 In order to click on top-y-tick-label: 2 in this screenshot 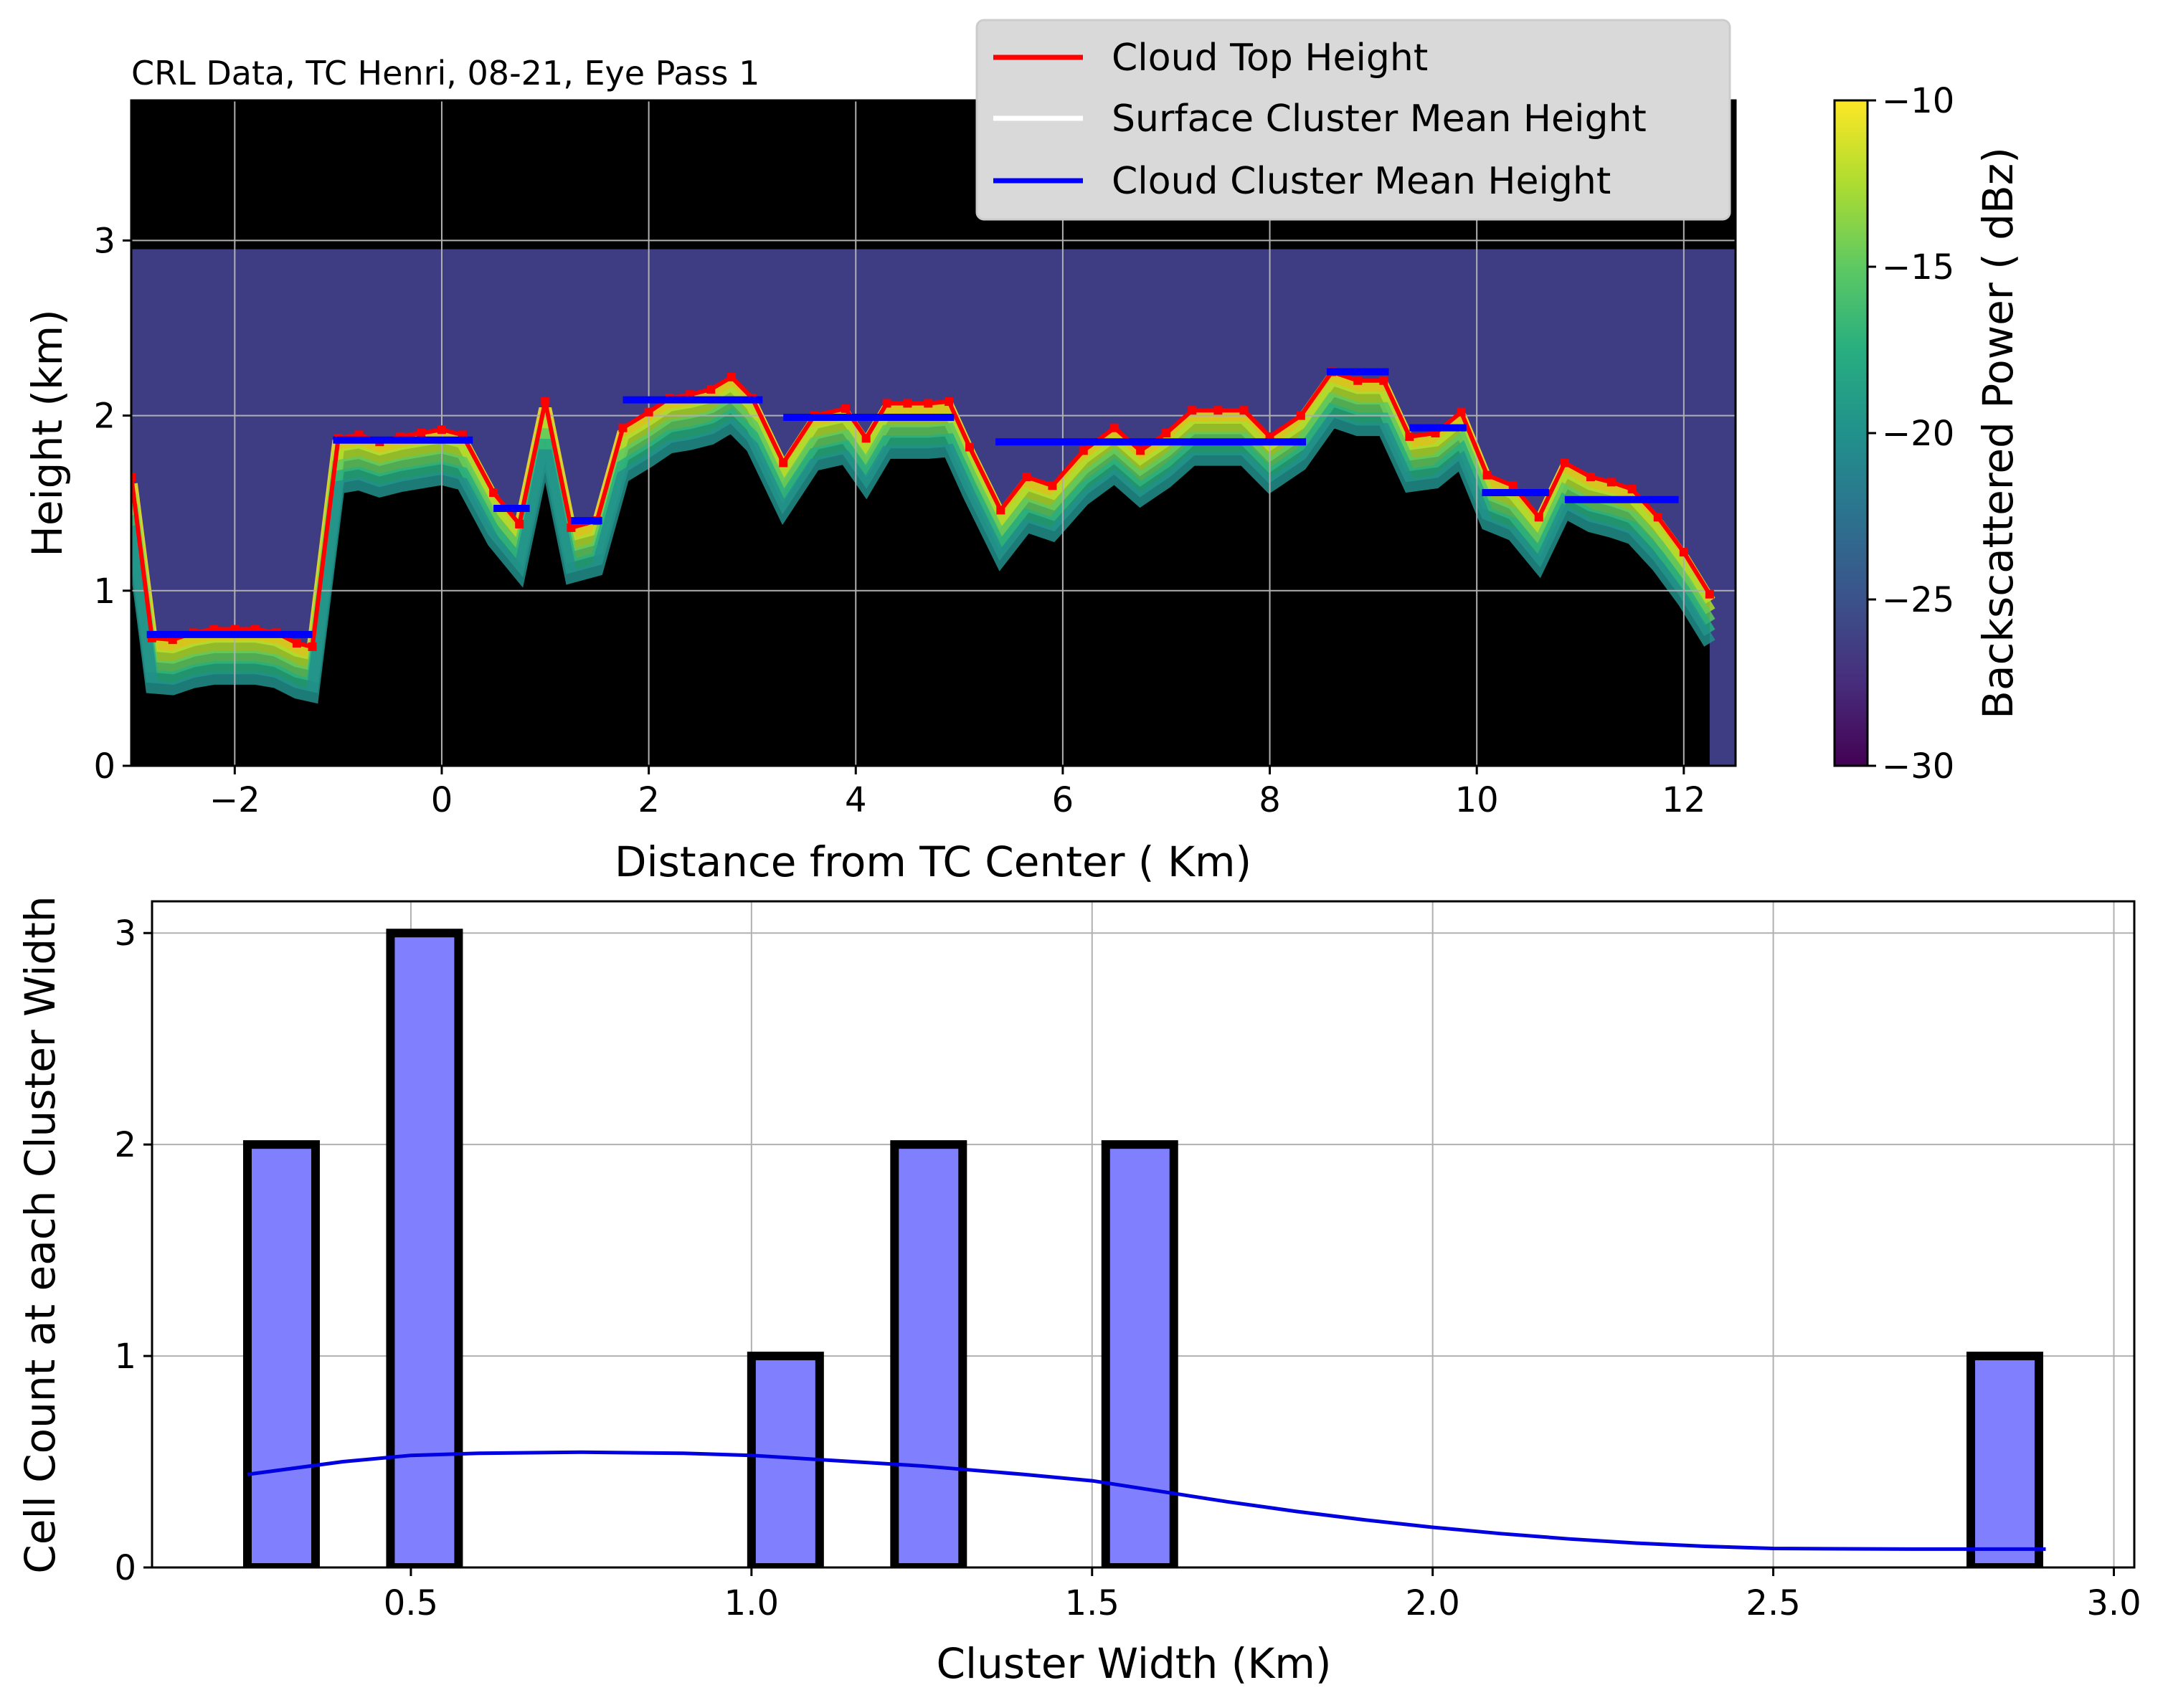, I will do `click(104, 417)`.